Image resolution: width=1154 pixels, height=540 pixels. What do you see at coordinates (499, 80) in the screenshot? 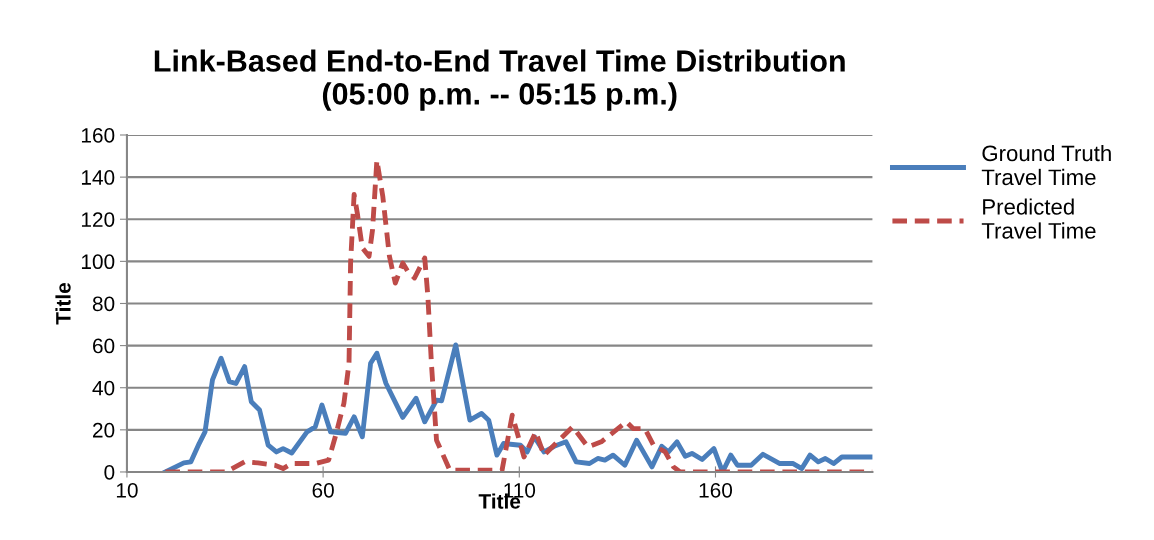
I see `chart-title: Link-Based End-to-End Travel Time Distribution (05:00 p.m. -- 05:15 p.m.)` at bounding box center [499, 80].